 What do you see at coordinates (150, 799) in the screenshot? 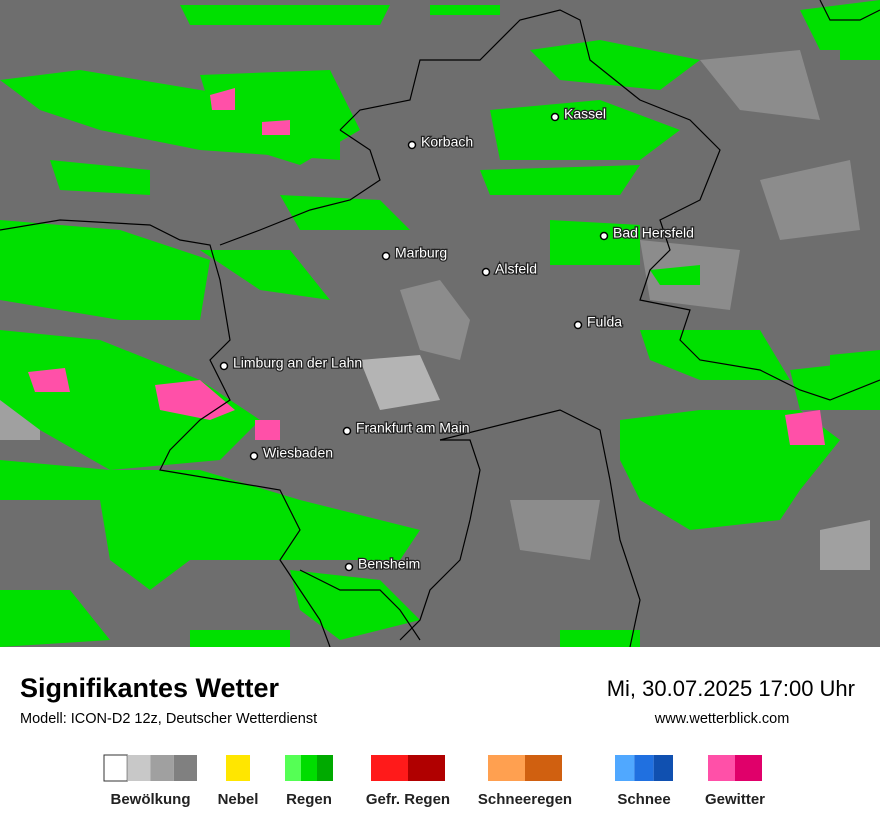
I see `legend-label: Bewölkung` at bounding box center [150, 799].